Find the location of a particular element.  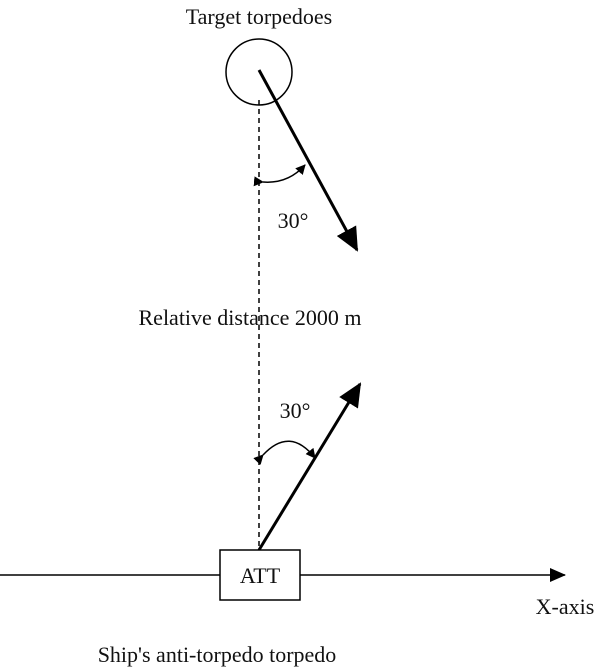

angle-label-bottom: 30° is located at coordinates (295, 410).